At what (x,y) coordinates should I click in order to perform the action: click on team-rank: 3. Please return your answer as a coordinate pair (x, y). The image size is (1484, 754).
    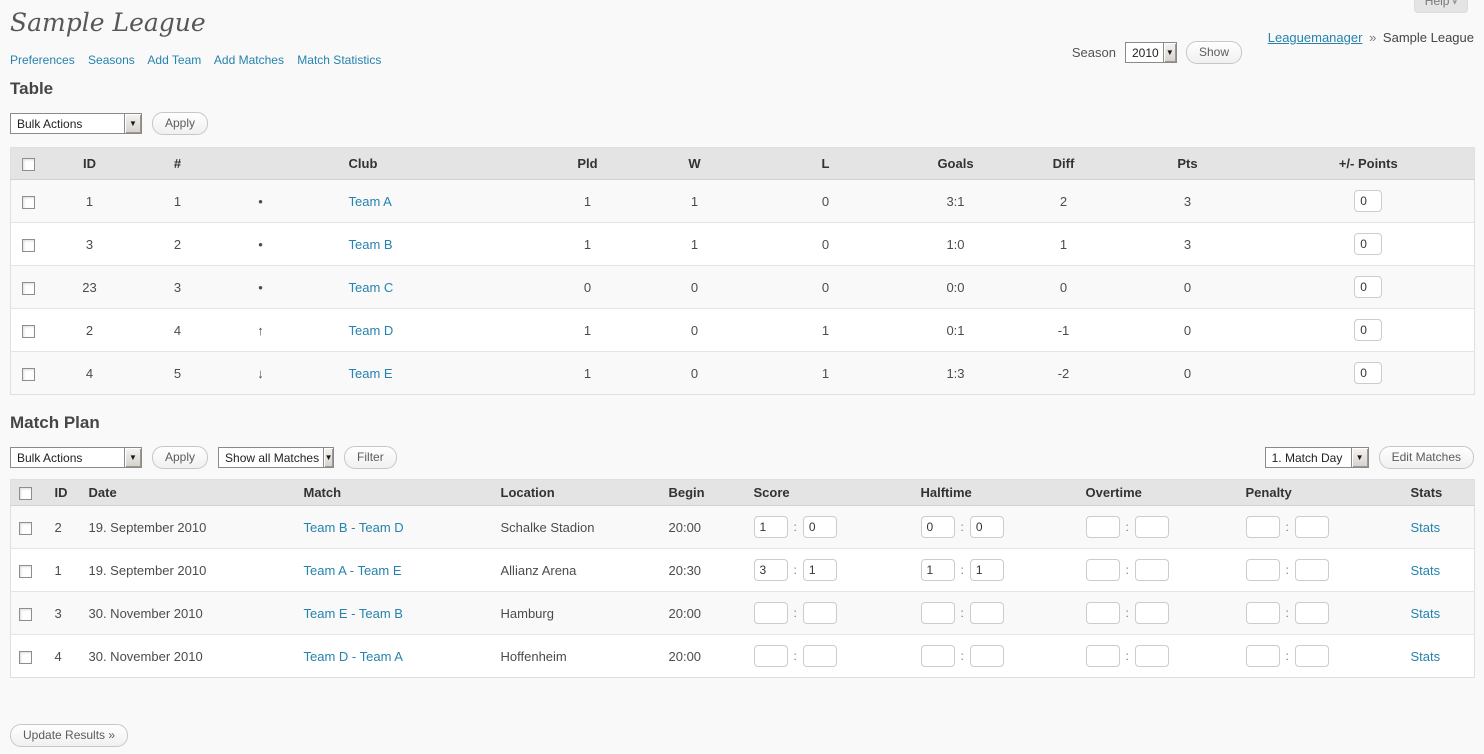
    Looking at the image, I should click on (177, 287).